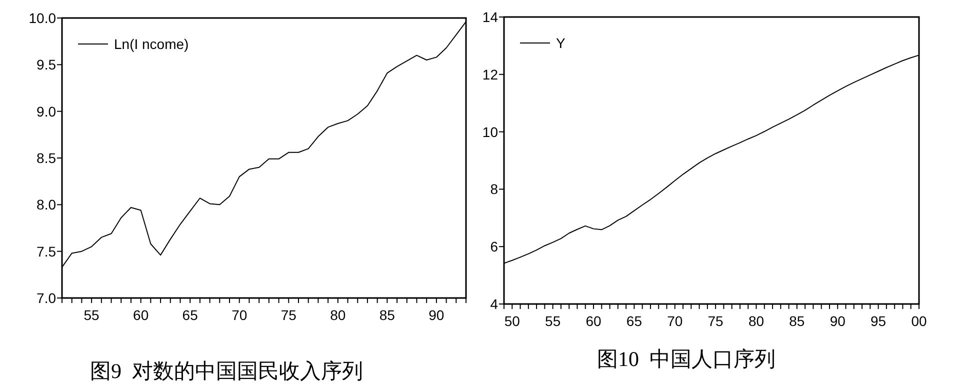 This screenshot has width=958, height=387. I want to click on y-tick-label: 10.0, so click(42, 18).